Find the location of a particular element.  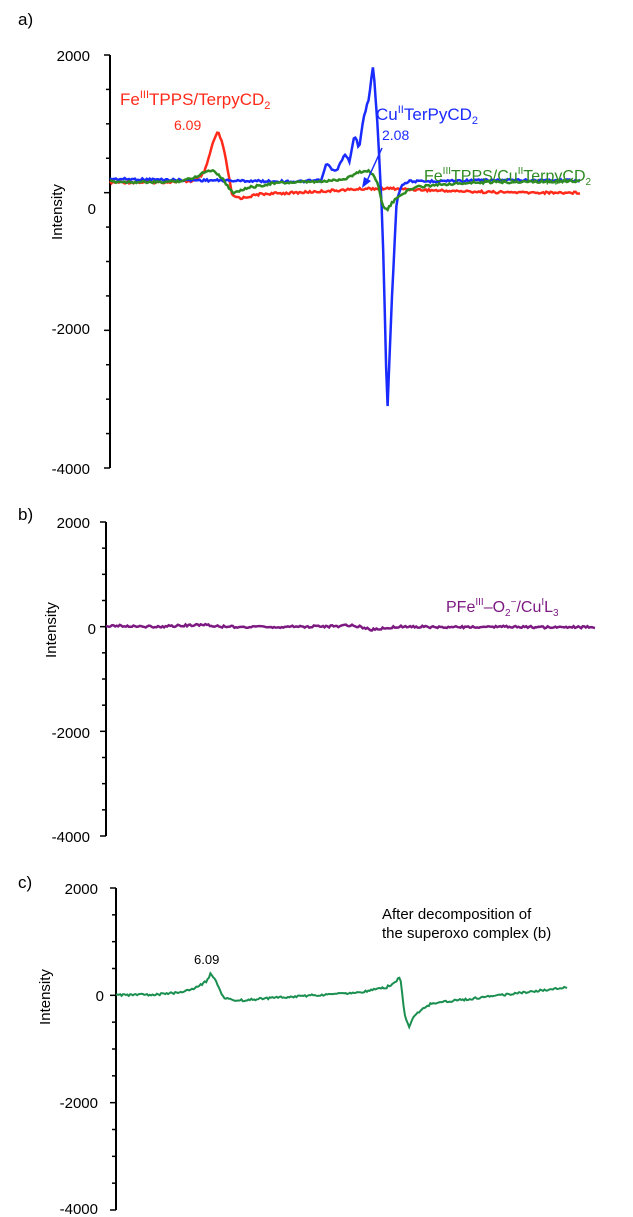

panel-label: b) is located at coordinates (25, 514).